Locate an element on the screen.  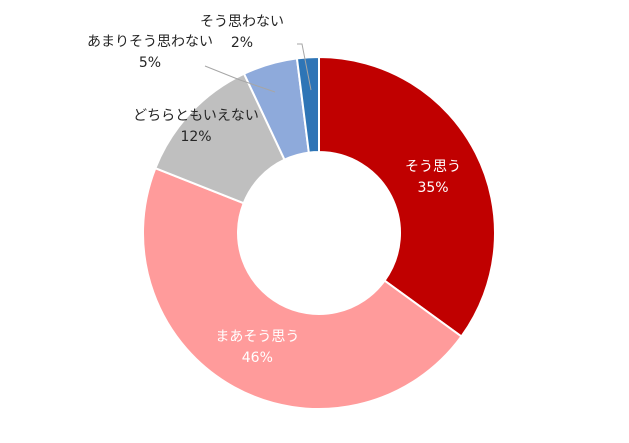
slice-value-label-5: 2% is located at coordinates (242, 43).